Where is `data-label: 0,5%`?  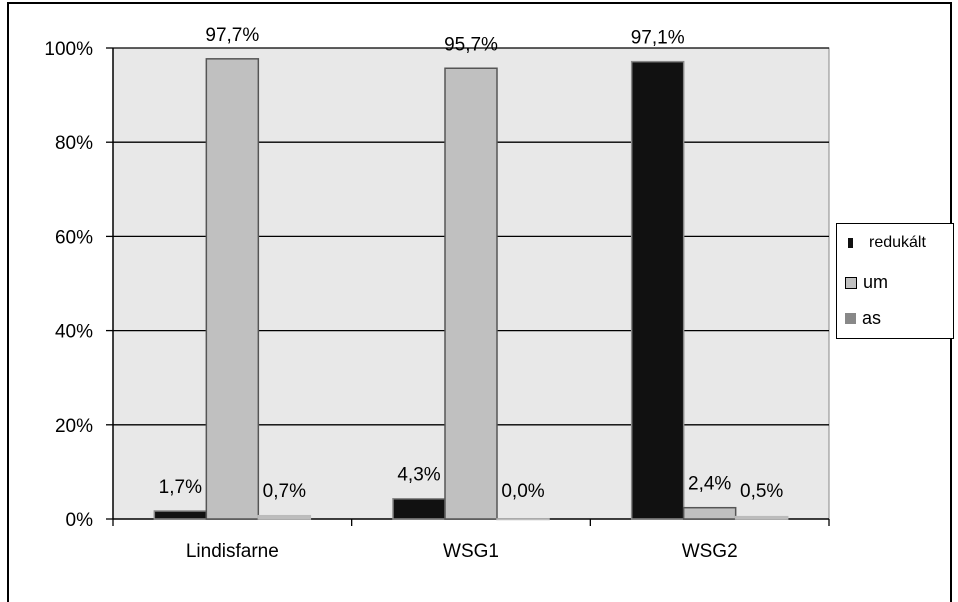
data-label: 0,5% is located at coordinates (761, 491).